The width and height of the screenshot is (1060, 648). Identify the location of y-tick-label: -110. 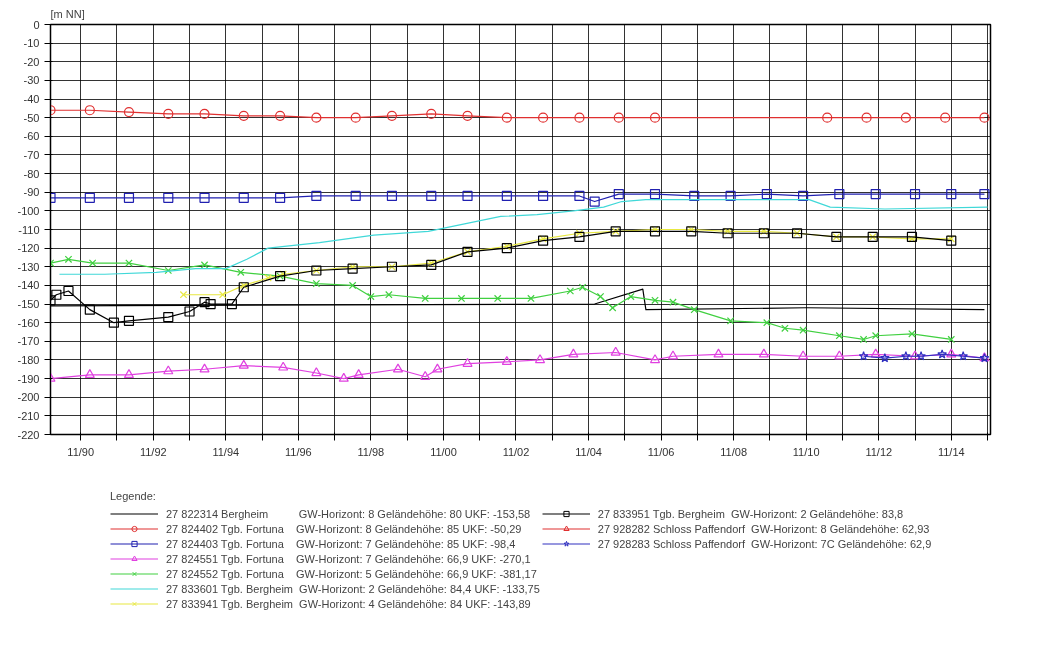
(29, 229).